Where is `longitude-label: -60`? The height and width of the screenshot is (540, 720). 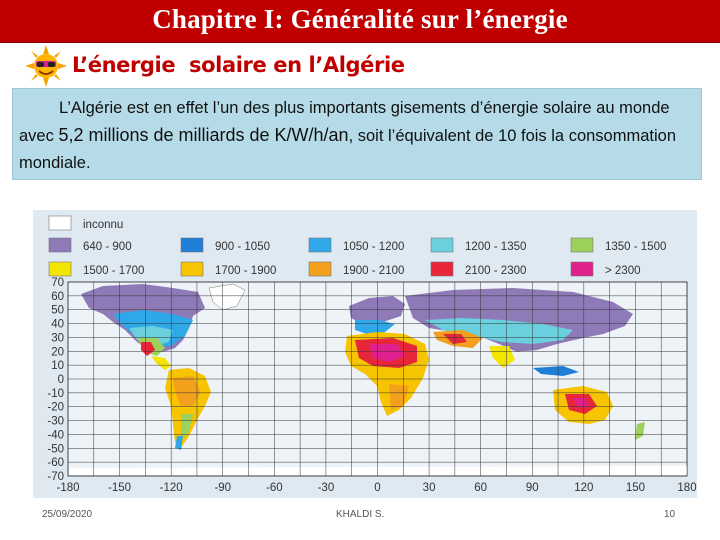 longitude-label: -60 is located at coordinates (274, 488).